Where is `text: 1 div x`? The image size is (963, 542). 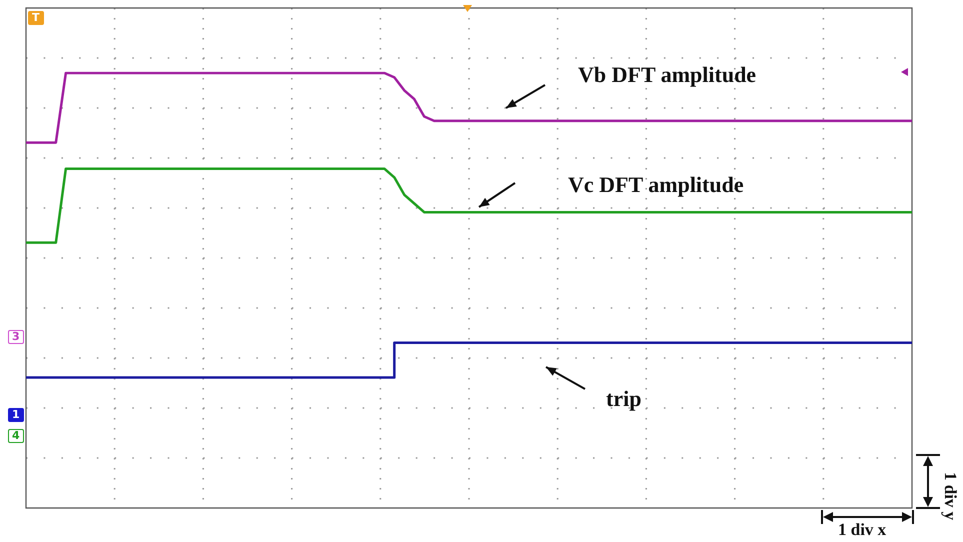
text: 1 div x is located at coordinates (862, 530).